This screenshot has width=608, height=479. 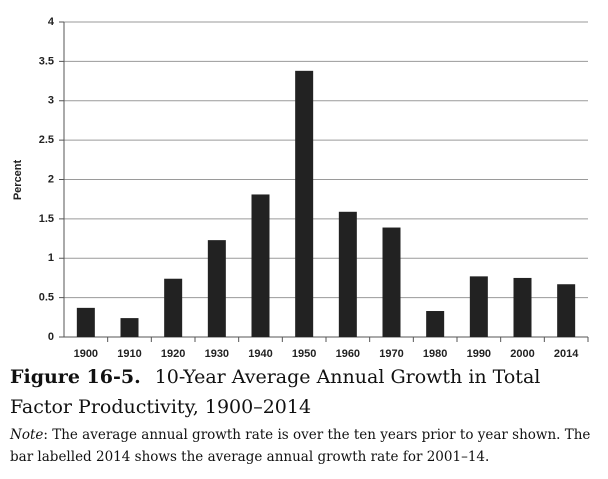 What do you see at coordinates (51, 22) in the screenshot?
I see `y-tick-label: 4` at bounding box center [51, 22].